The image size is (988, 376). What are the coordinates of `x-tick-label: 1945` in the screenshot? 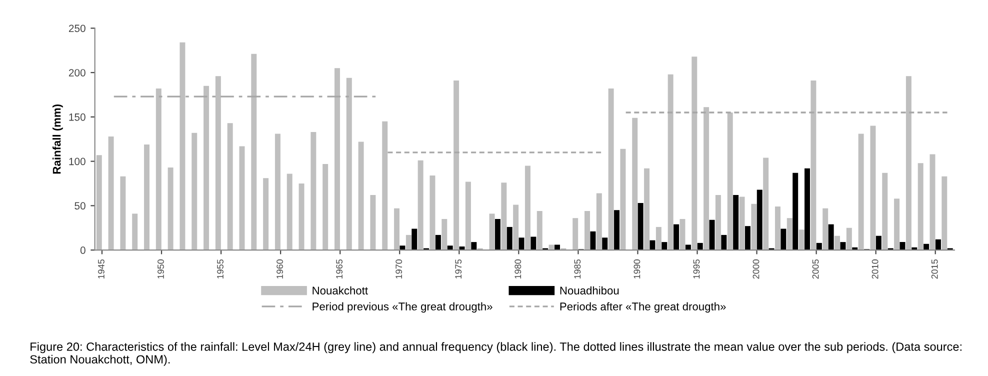 It's located at (101, 268).